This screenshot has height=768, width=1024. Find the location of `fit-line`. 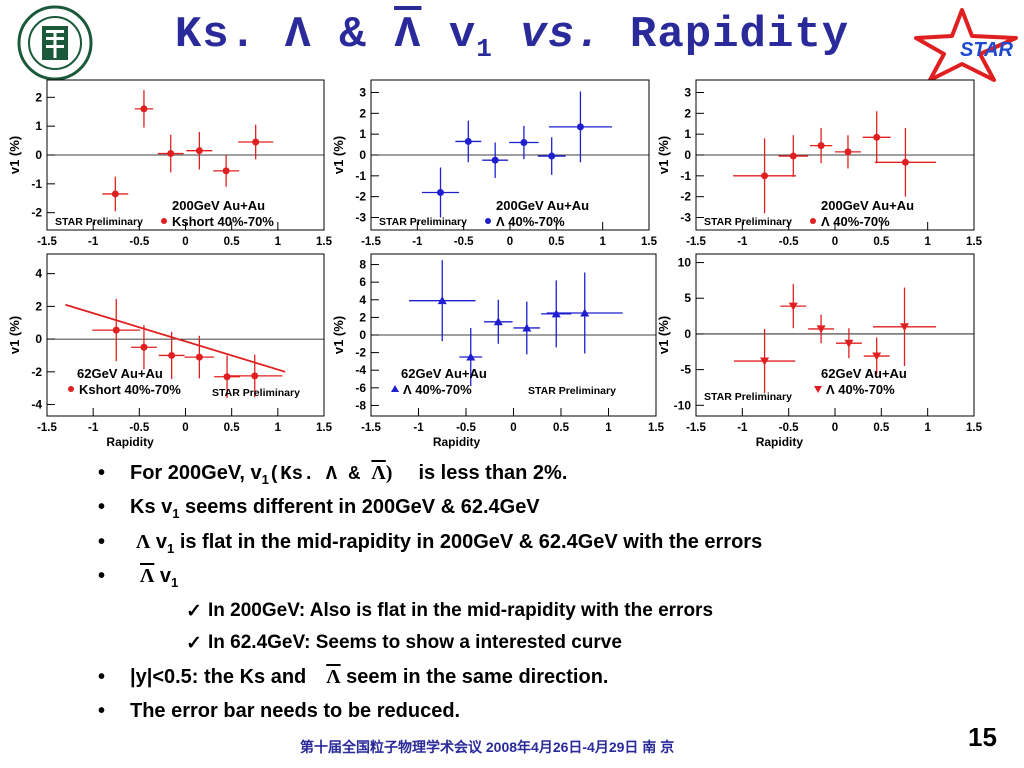

fit-line is located at coordinates (175, 338).